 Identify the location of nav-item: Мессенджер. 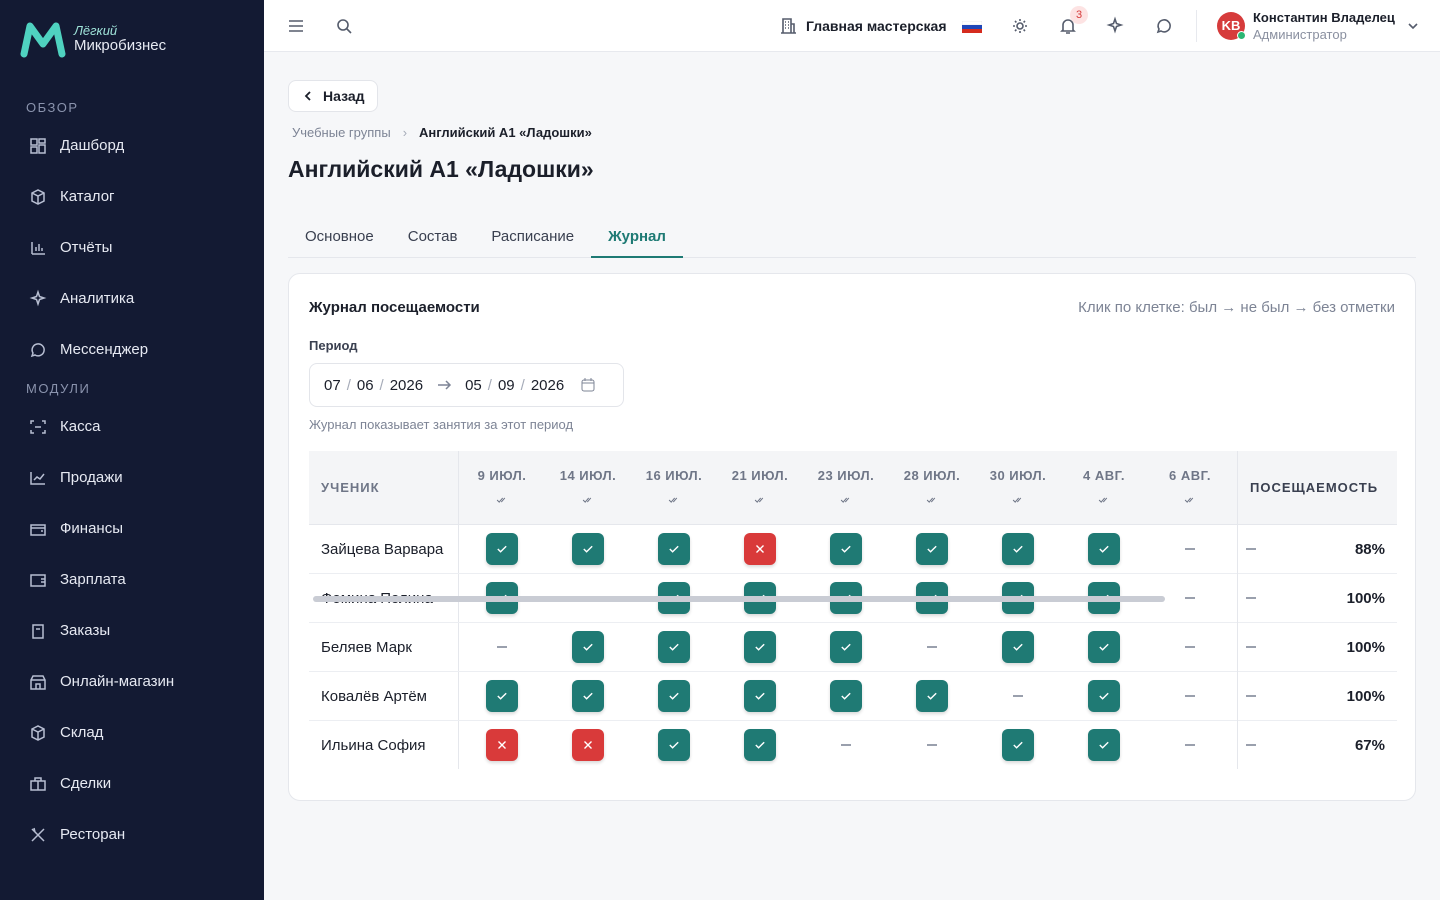
(132, 349).